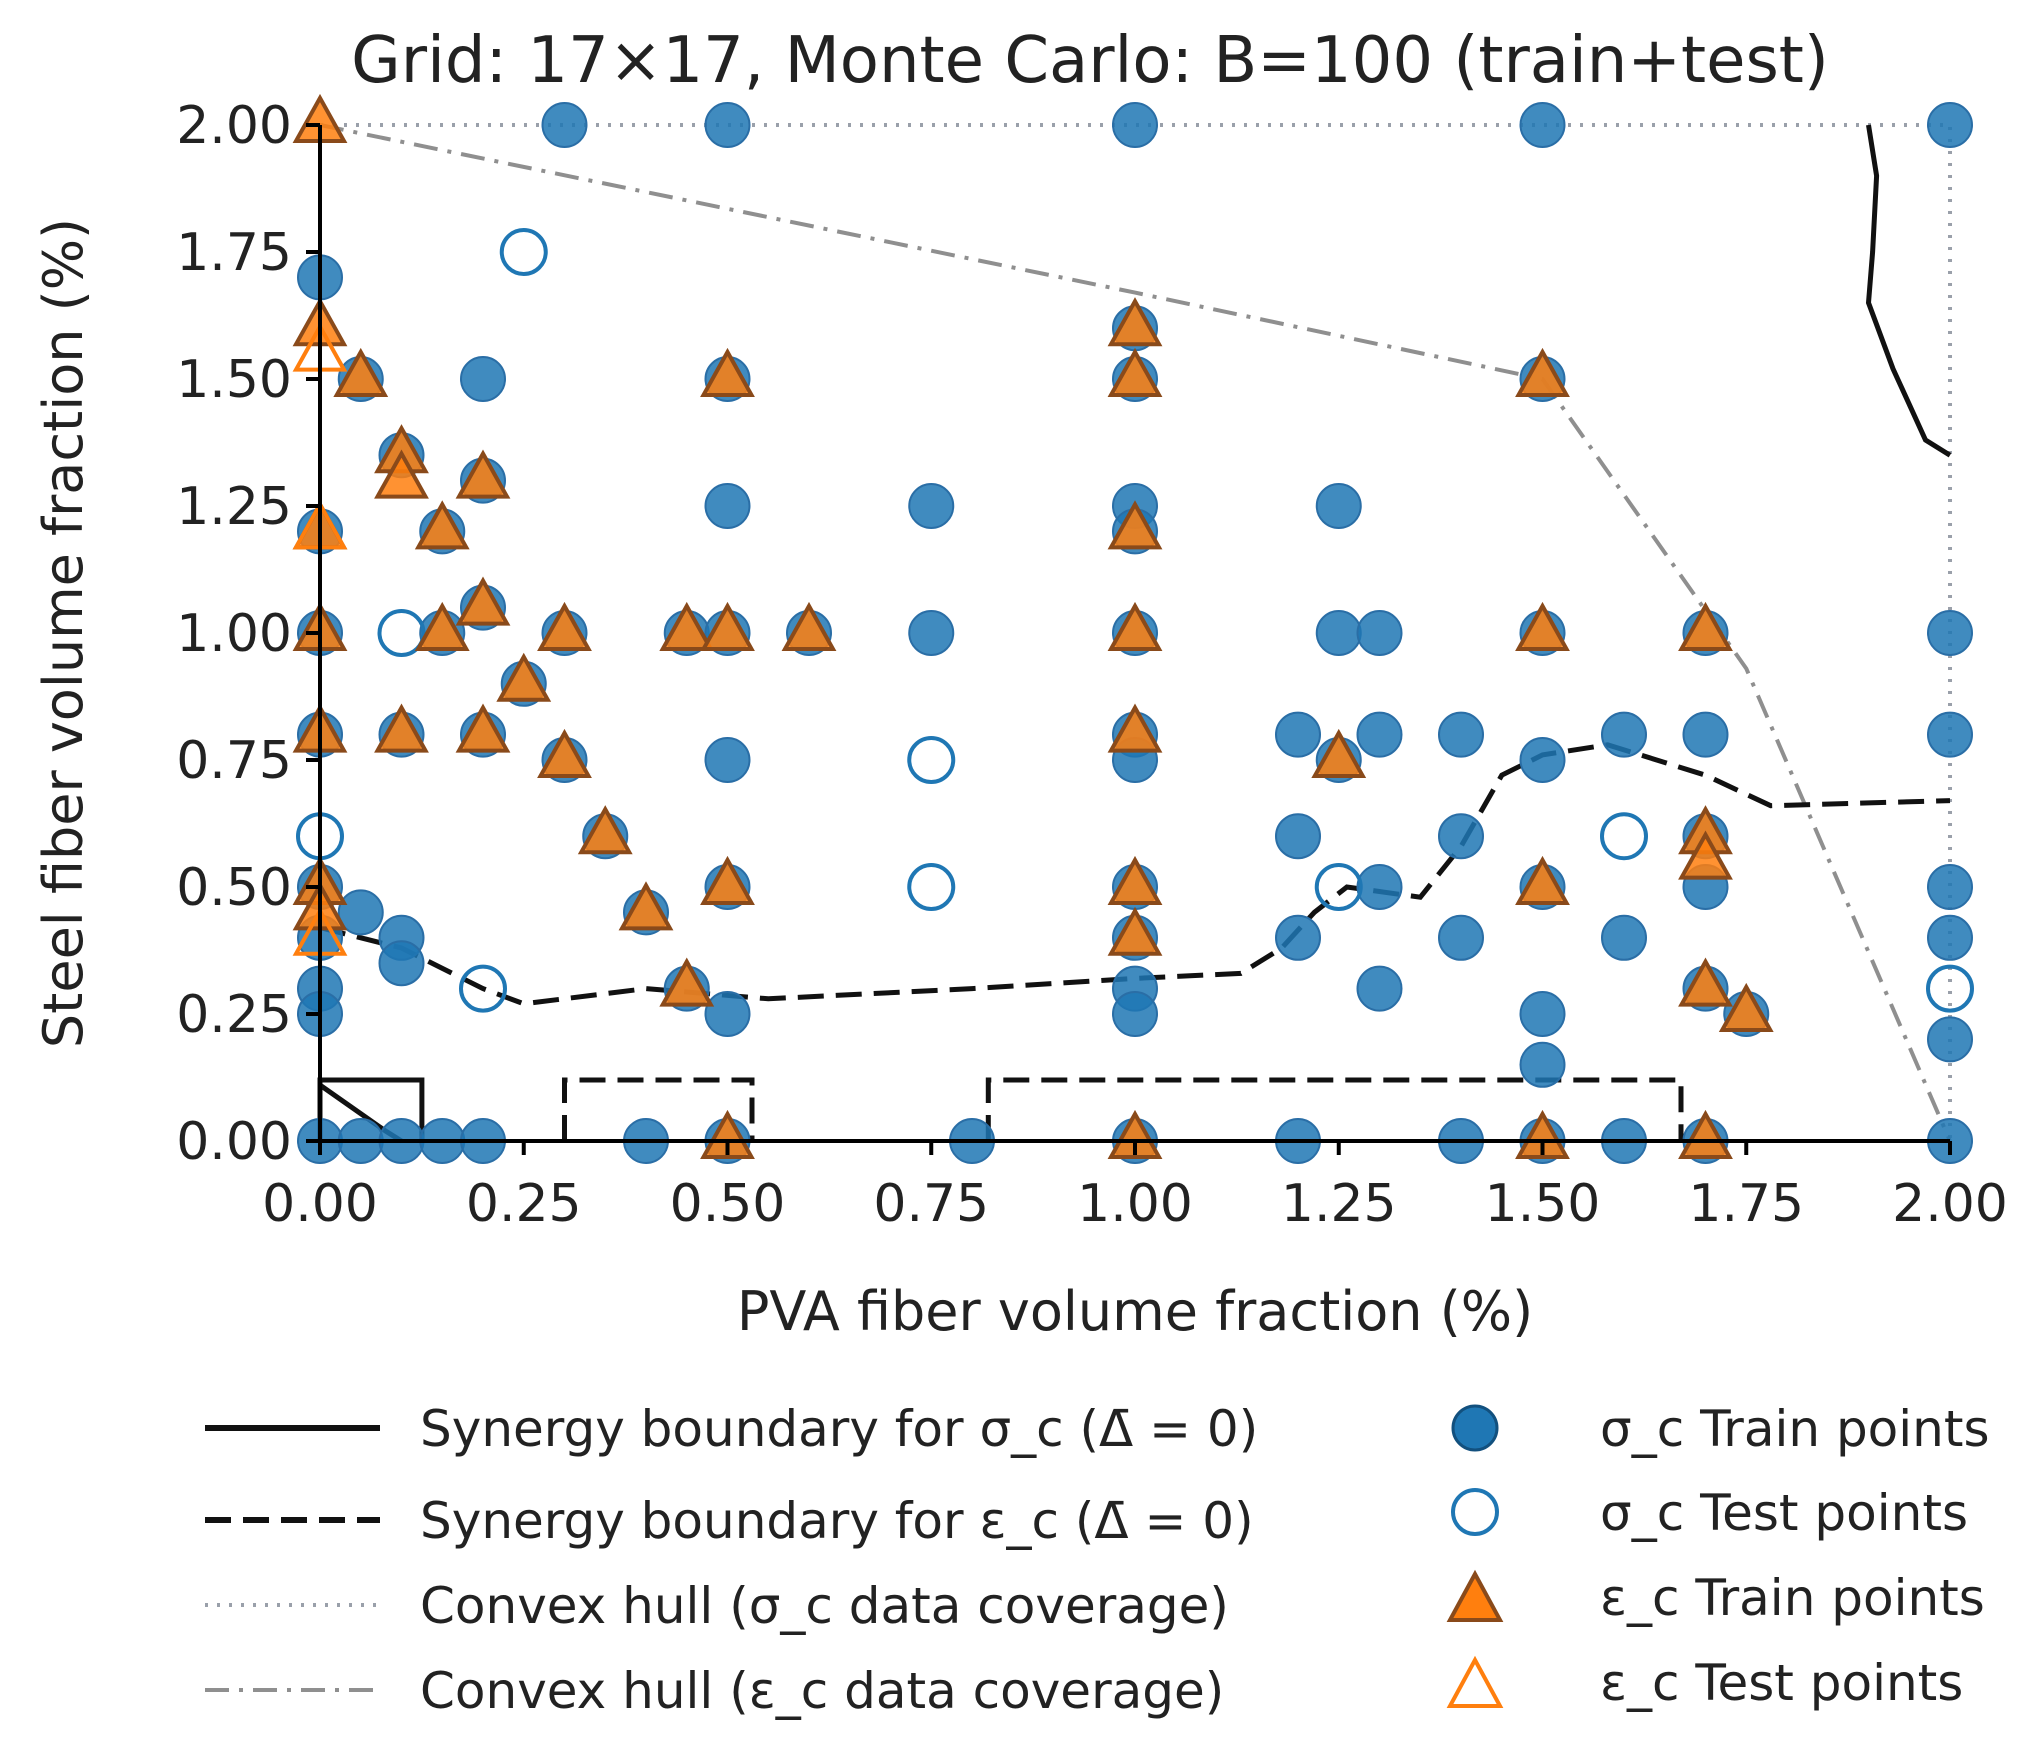  I want to click on legend-label-epsilon-train: ε_c Train points, so click(1792, 1598).